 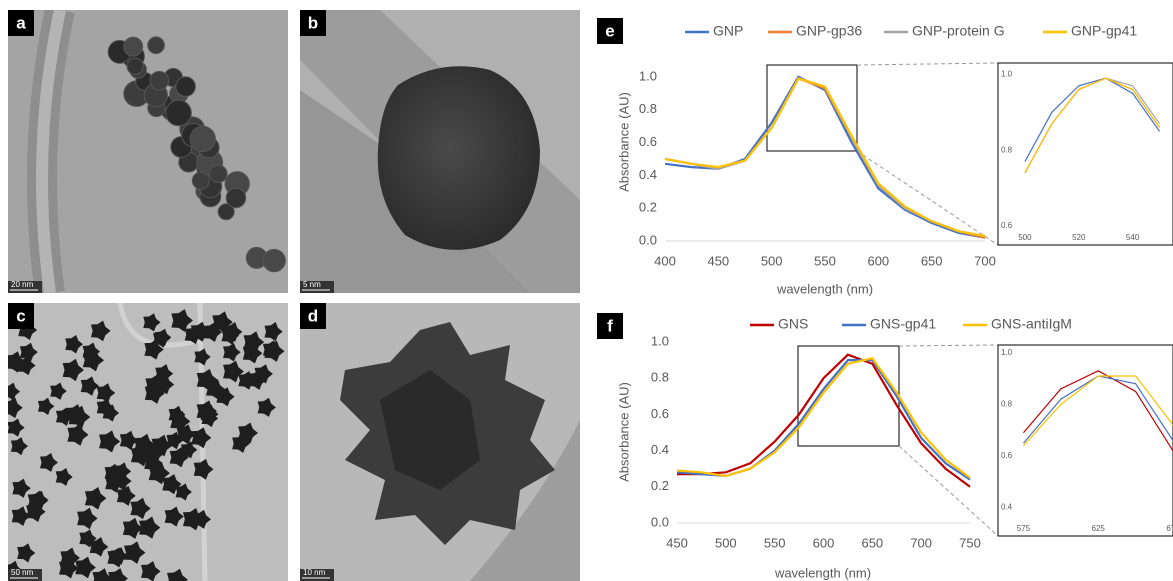 What do you see at coordinates (903, 324) in the screenshot?
I see `legend-label: GNS-gp41` at bounding box center [903, 324].